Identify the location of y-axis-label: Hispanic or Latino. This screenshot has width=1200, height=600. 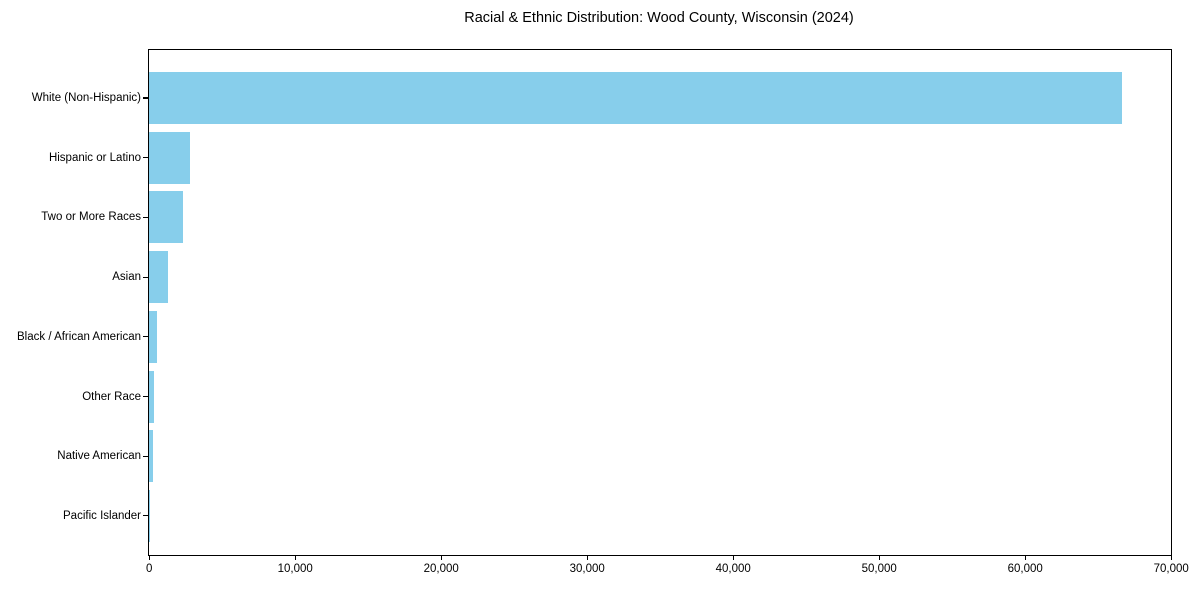
(94, 157).